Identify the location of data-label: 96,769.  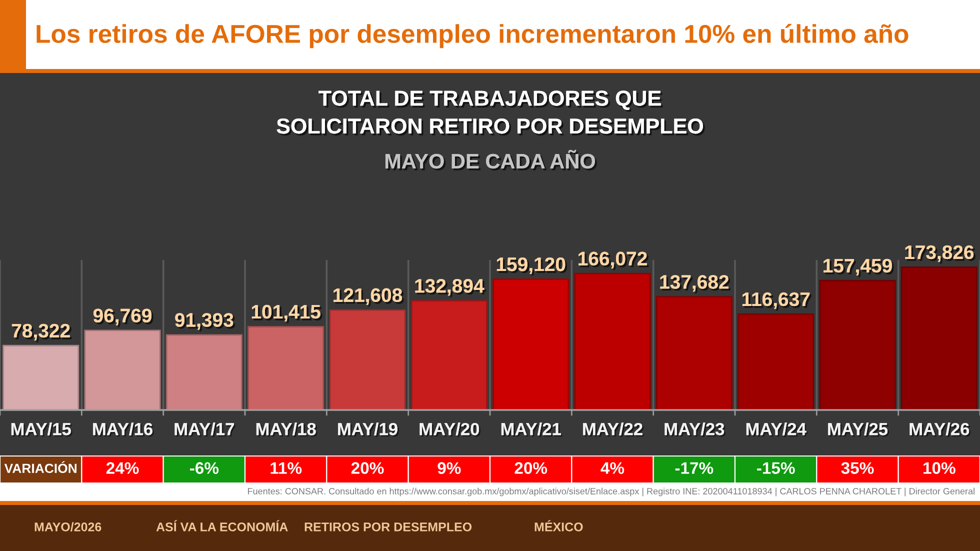
(123, 318).